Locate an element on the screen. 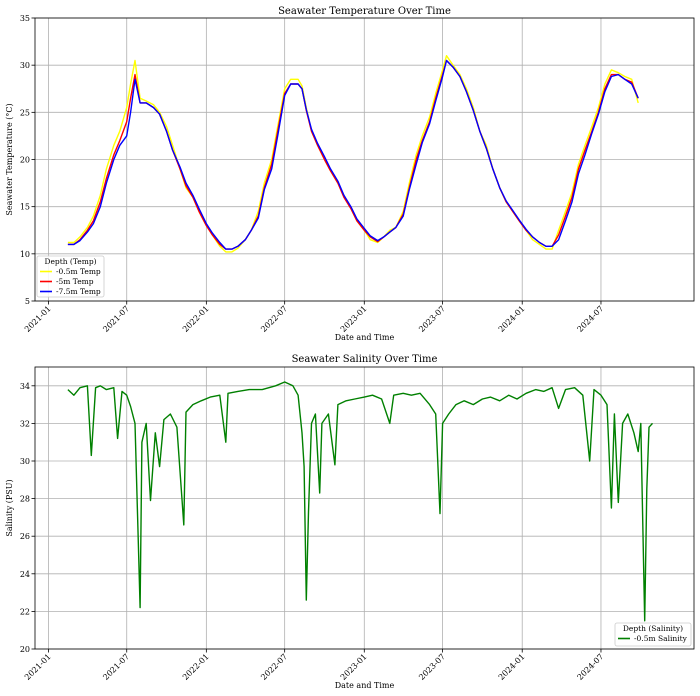 The height and width of the screenshot is (696, 700). legend-title: Depth (Salinity) is located at coordinates (653, 628).